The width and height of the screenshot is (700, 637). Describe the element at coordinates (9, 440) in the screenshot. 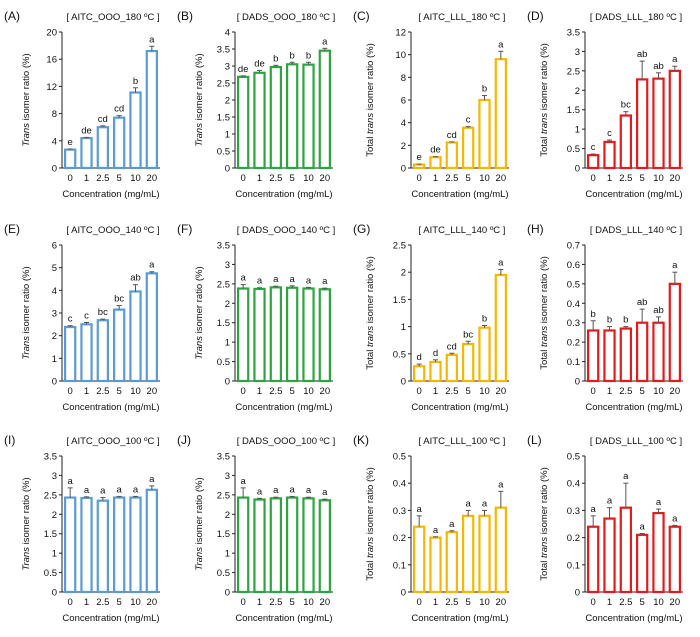

I see `panel-label: (I)` at that location.